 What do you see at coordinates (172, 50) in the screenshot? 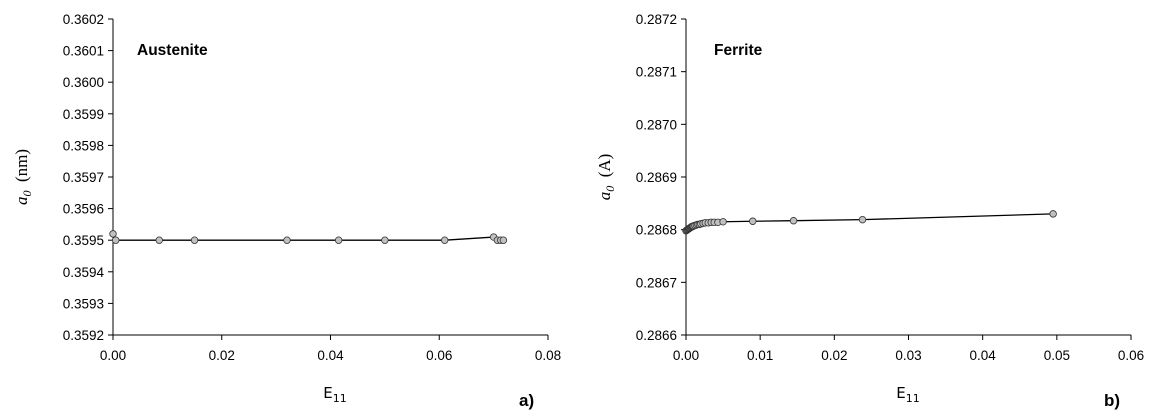
I see `material-label: Austenite` at bounding box center [172, 50].